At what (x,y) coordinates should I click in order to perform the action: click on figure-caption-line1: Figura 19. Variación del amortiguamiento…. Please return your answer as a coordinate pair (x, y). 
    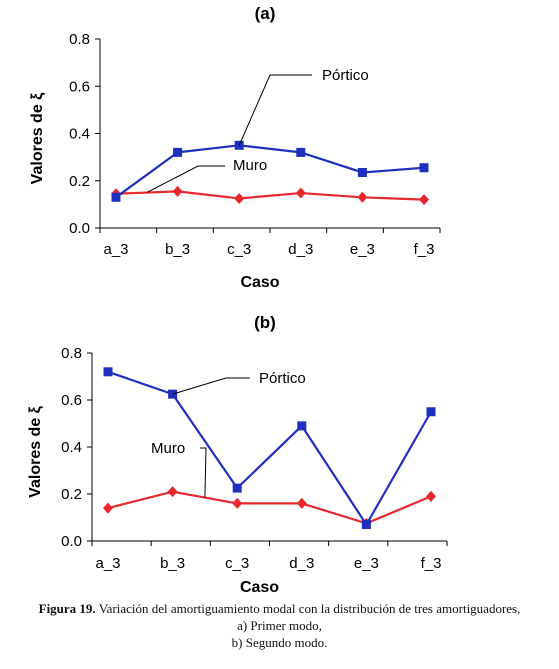
    Looking at the image, I should click on (279, 608).